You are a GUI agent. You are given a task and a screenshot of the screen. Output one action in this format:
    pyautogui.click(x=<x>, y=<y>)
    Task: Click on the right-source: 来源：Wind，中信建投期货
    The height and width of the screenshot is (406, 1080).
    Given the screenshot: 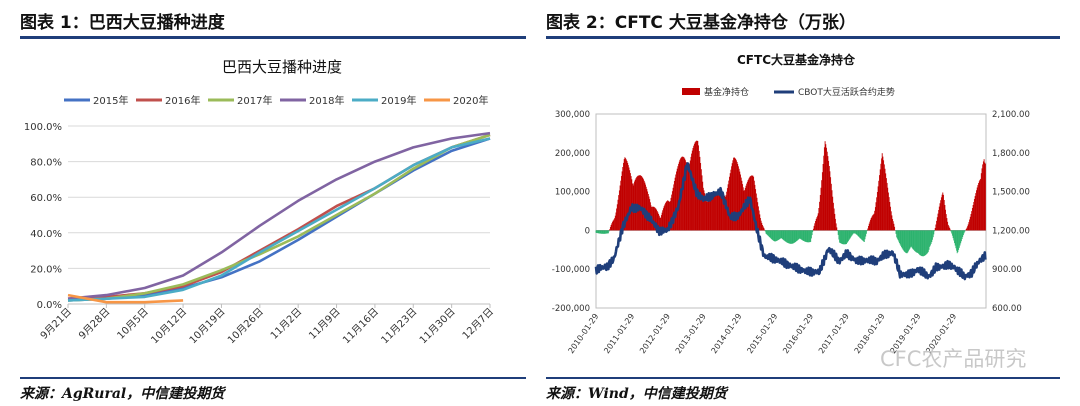 What is the action you would take?
    pyautogui.click(x=636, y=394)
    